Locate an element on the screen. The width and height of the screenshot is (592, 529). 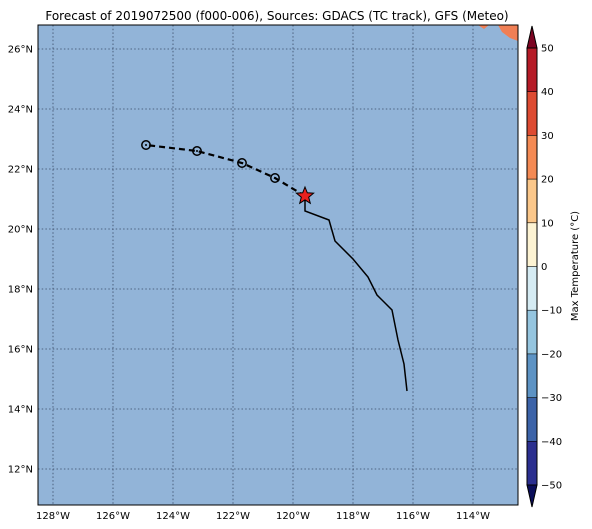
lat-label: 12°N is located at coordinates (20, 470).